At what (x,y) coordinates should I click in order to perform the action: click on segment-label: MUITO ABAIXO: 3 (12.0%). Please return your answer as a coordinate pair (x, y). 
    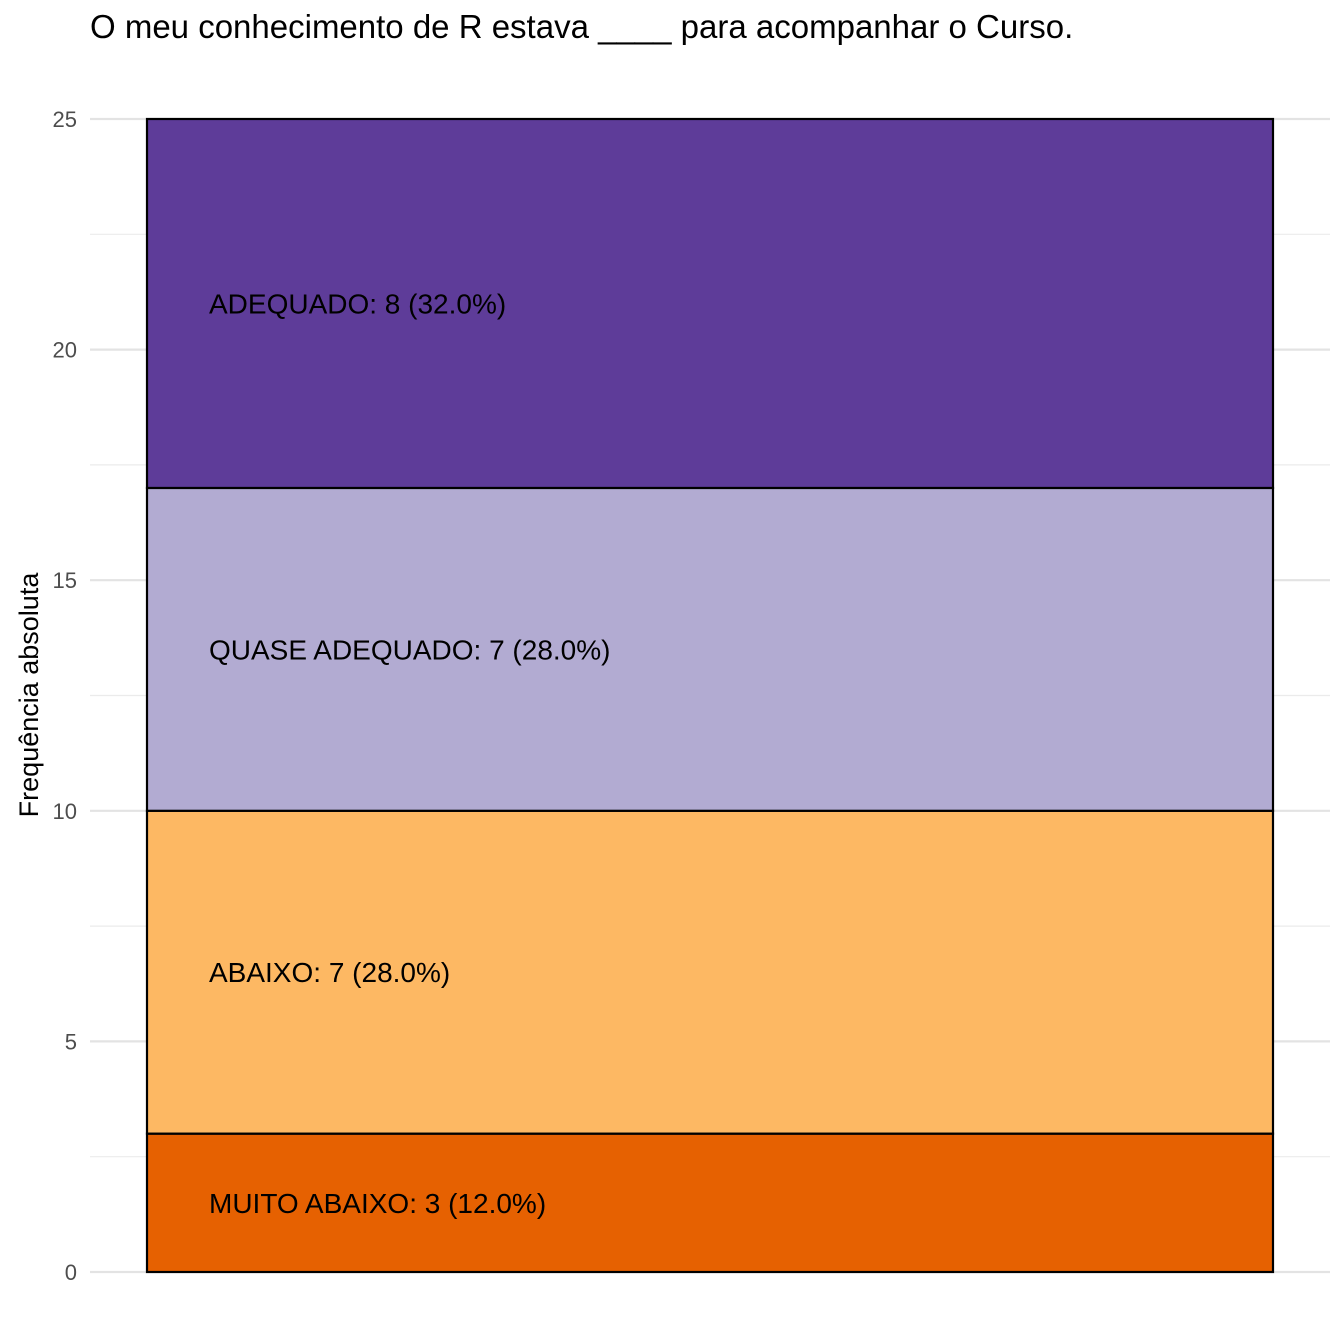
    Looking at the image, I should click on (377, 1203).